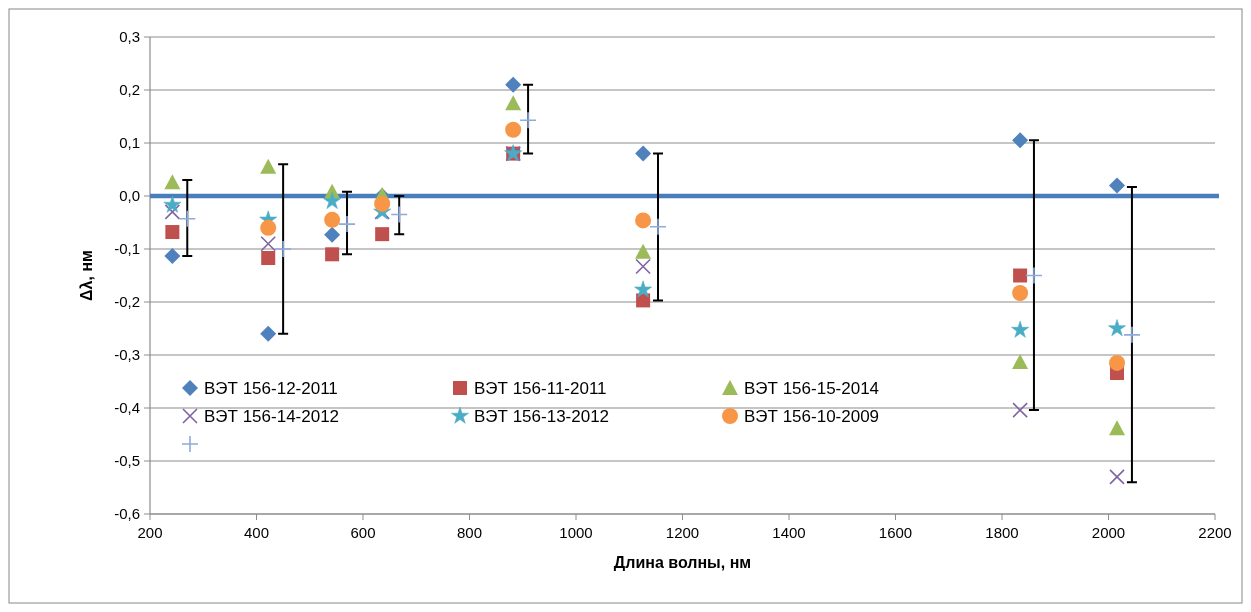 The width and height of the screenshot is (1251, 612). I want to click on y-tick-label: 0,2, so click(129, 90).